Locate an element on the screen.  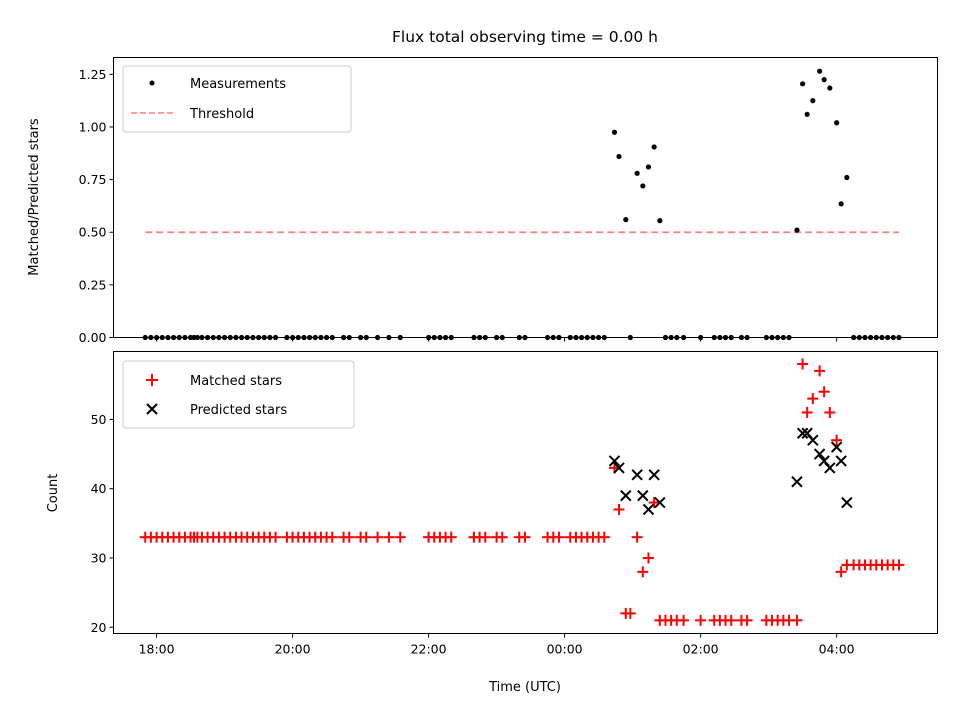
legend-x-marker is located at coordinates (152, 409).